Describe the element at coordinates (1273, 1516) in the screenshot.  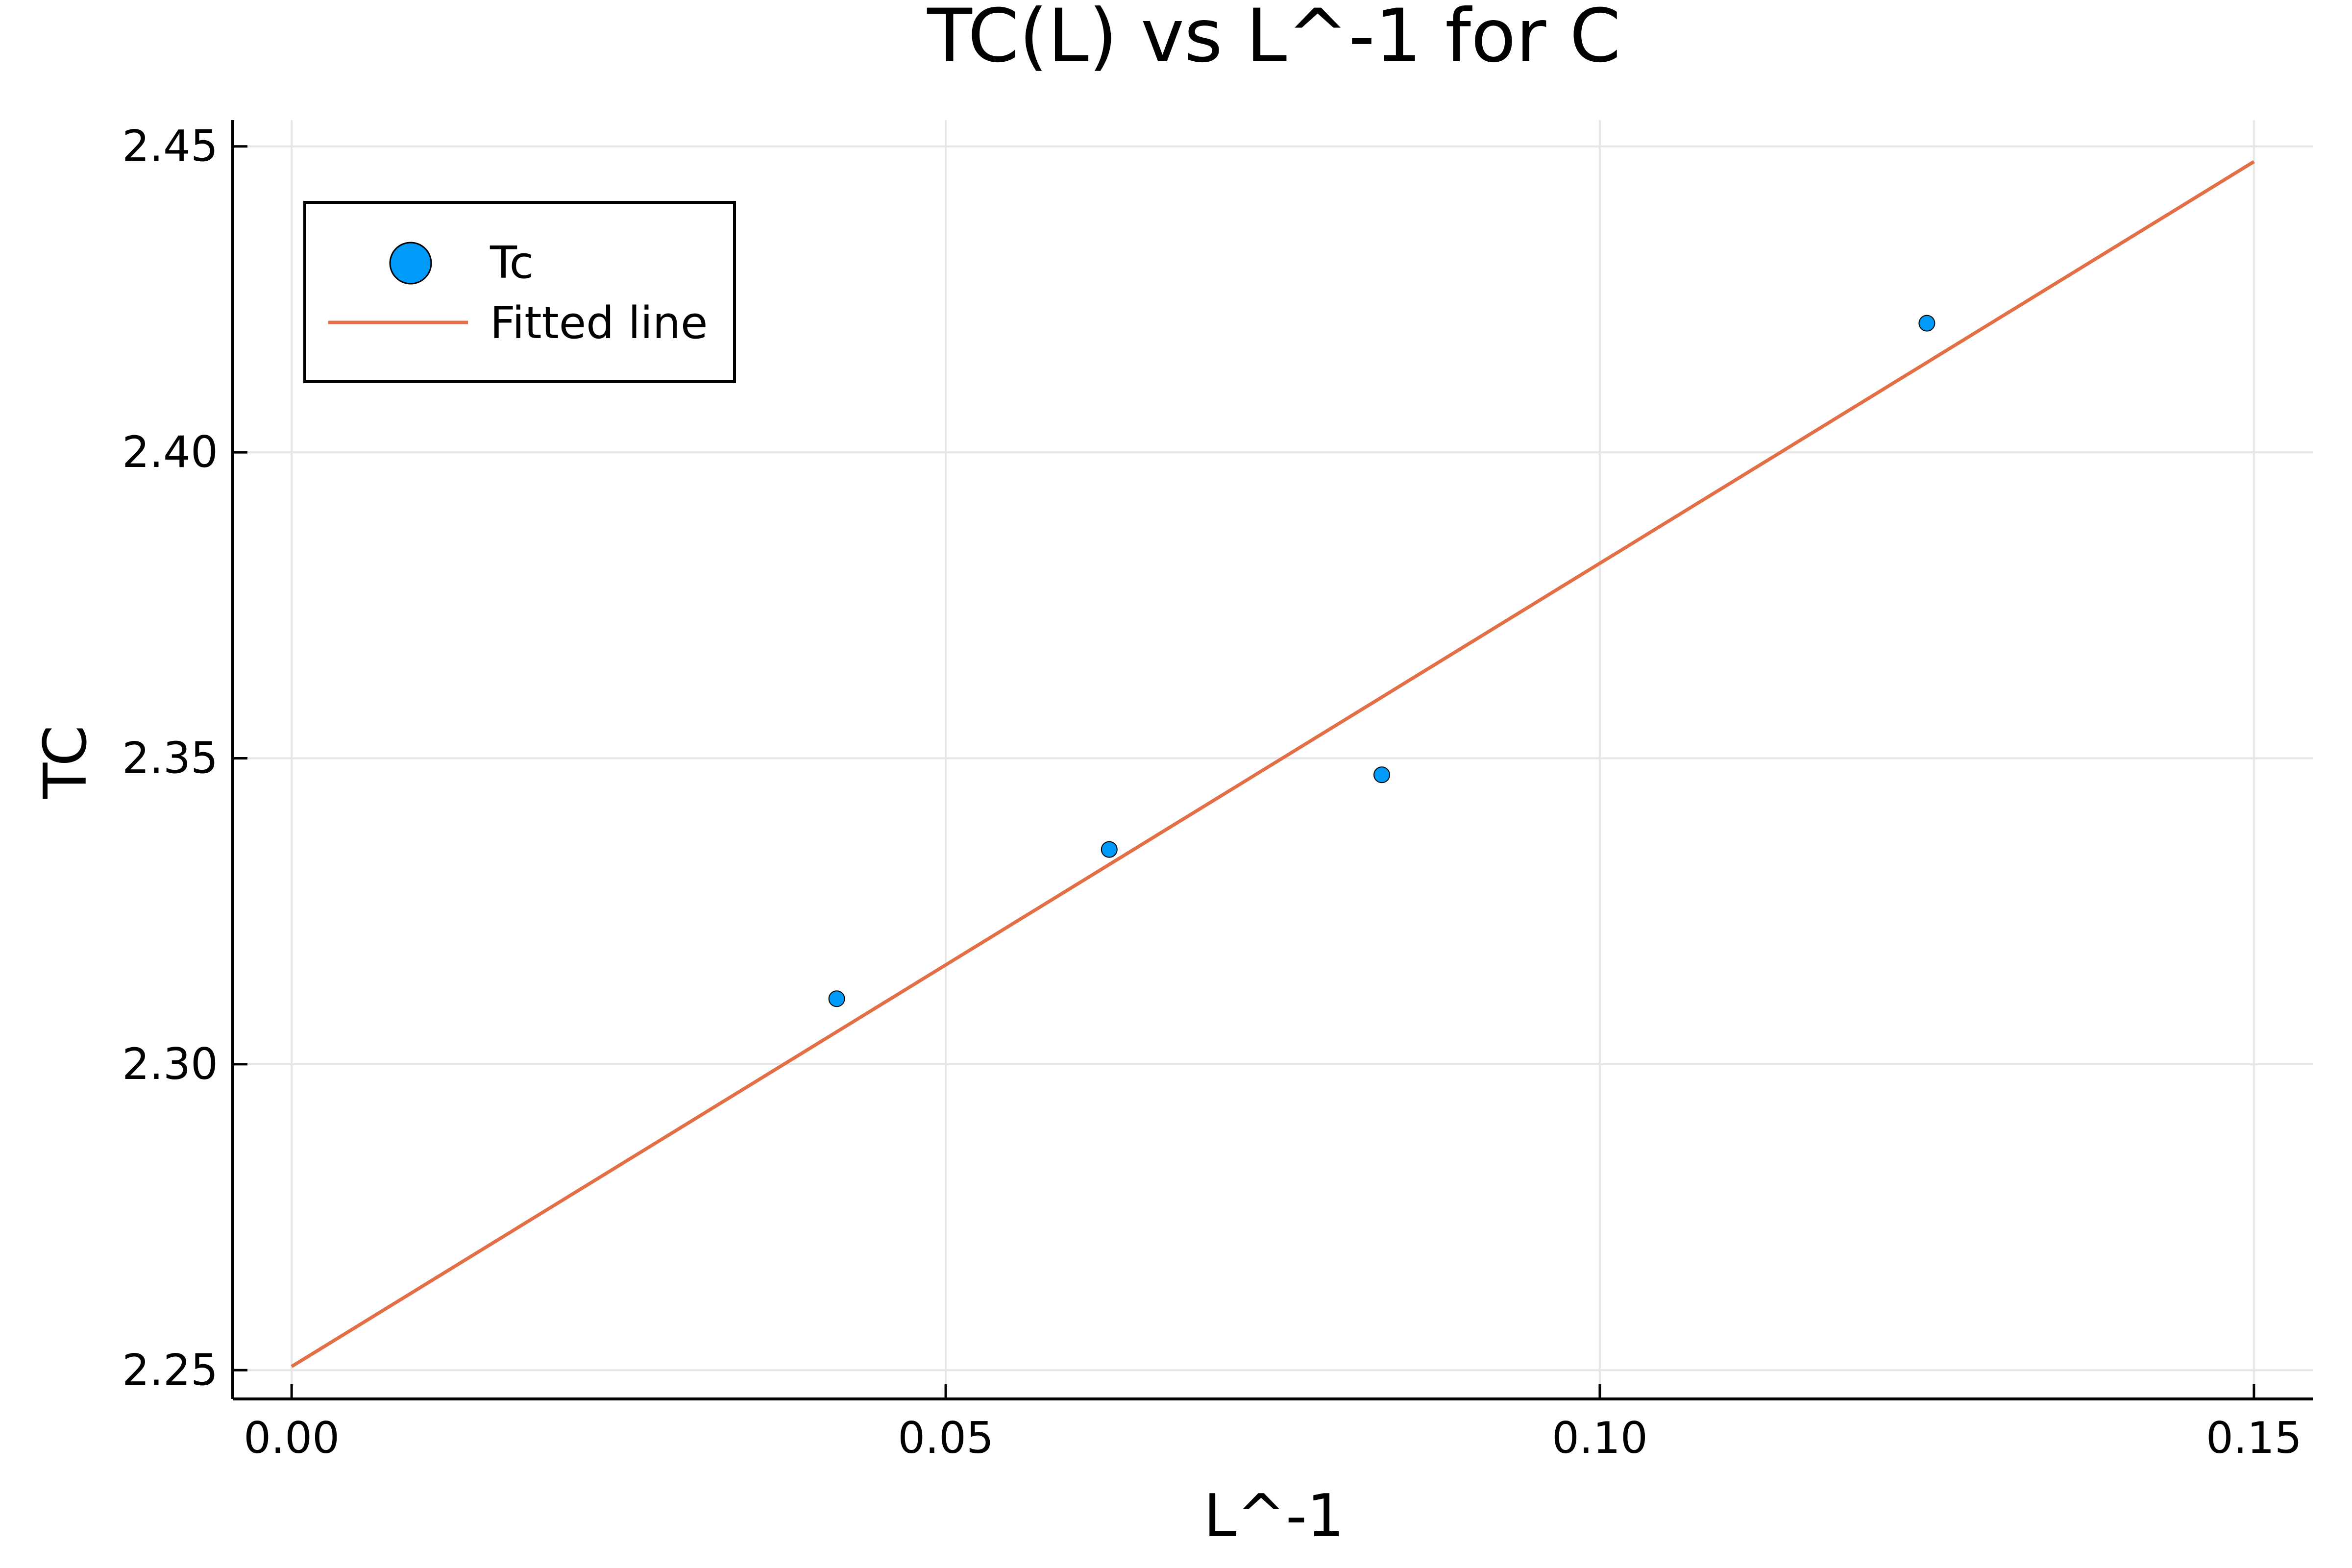
I see `x-axis-label: L^-1` at that location.